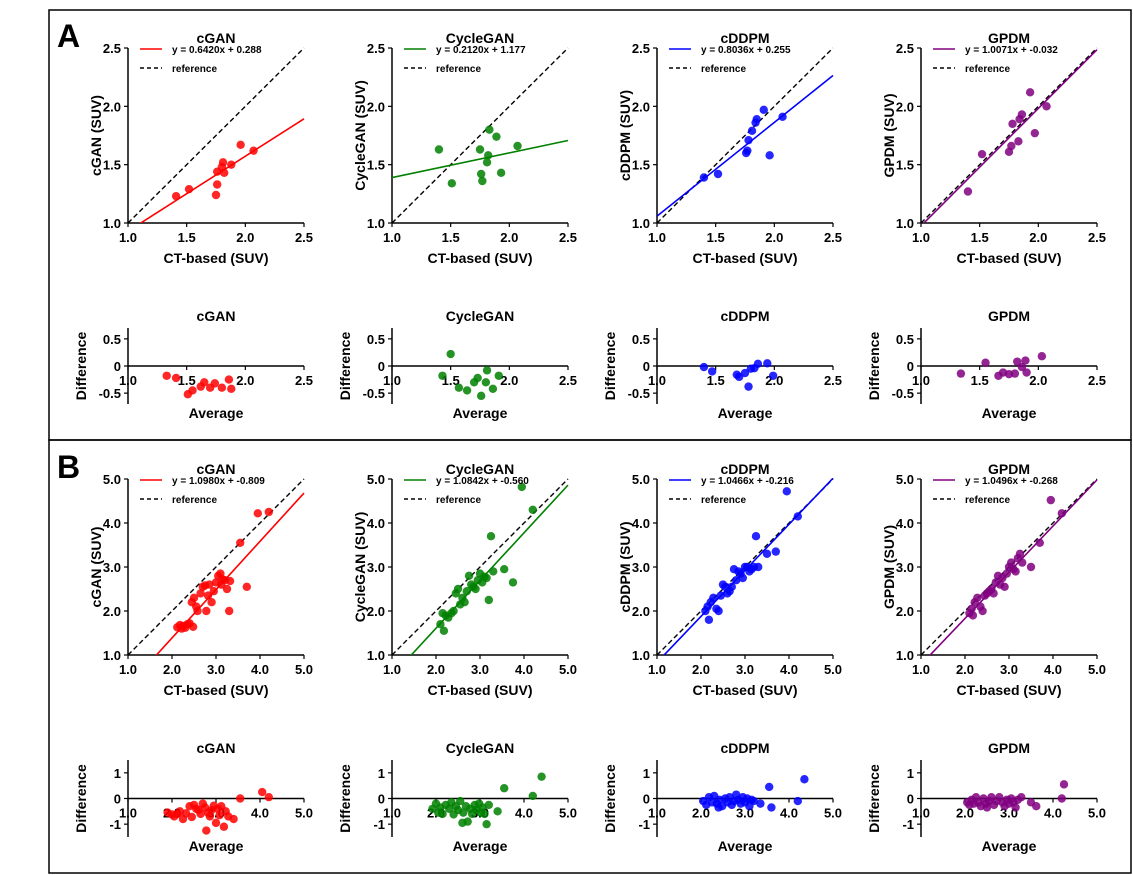 The width and height of the screenshot is (1133, 875). What do you see at coordinates (1011, 50) in the screenshot?
I see `legend-fit-label: y = 1.0071x + -0.032` at bounding box center [1011, 50].